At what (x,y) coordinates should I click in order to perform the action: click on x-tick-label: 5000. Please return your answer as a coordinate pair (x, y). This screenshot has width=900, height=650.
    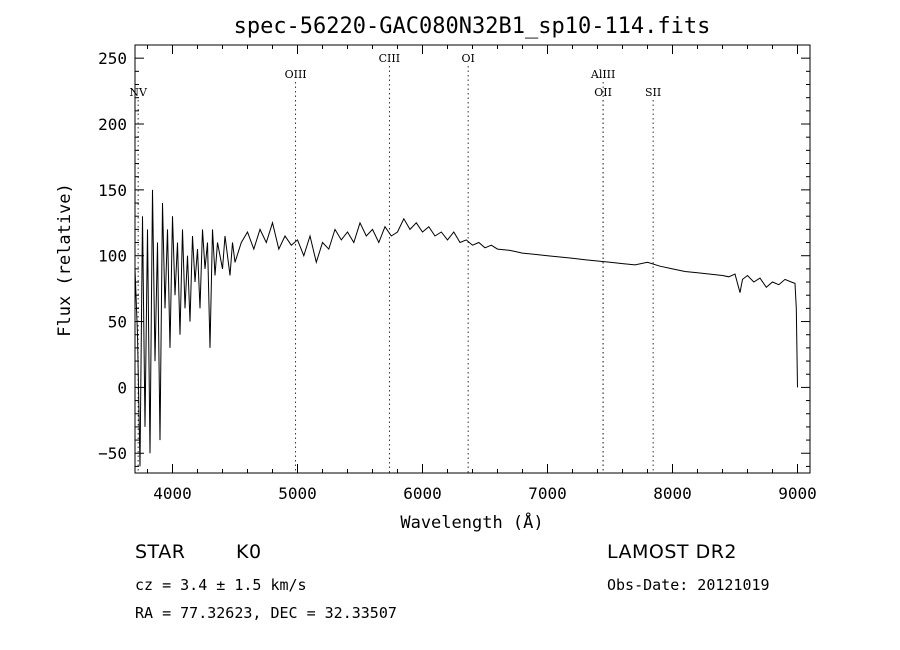
    Looking at the image, I should click on (297, 493).